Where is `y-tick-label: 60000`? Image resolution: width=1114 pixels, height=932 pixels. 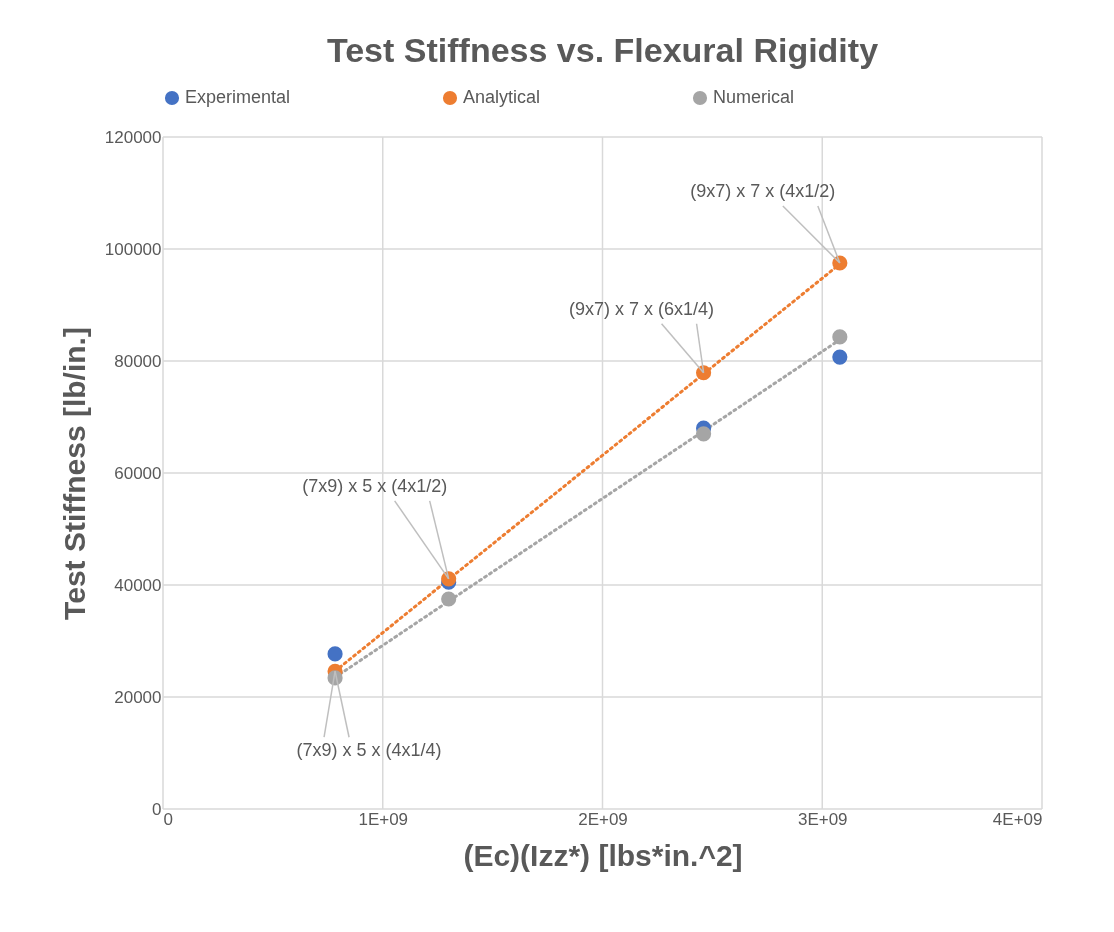 y-tick-label: 60000 is located at coordinates (138, 473).